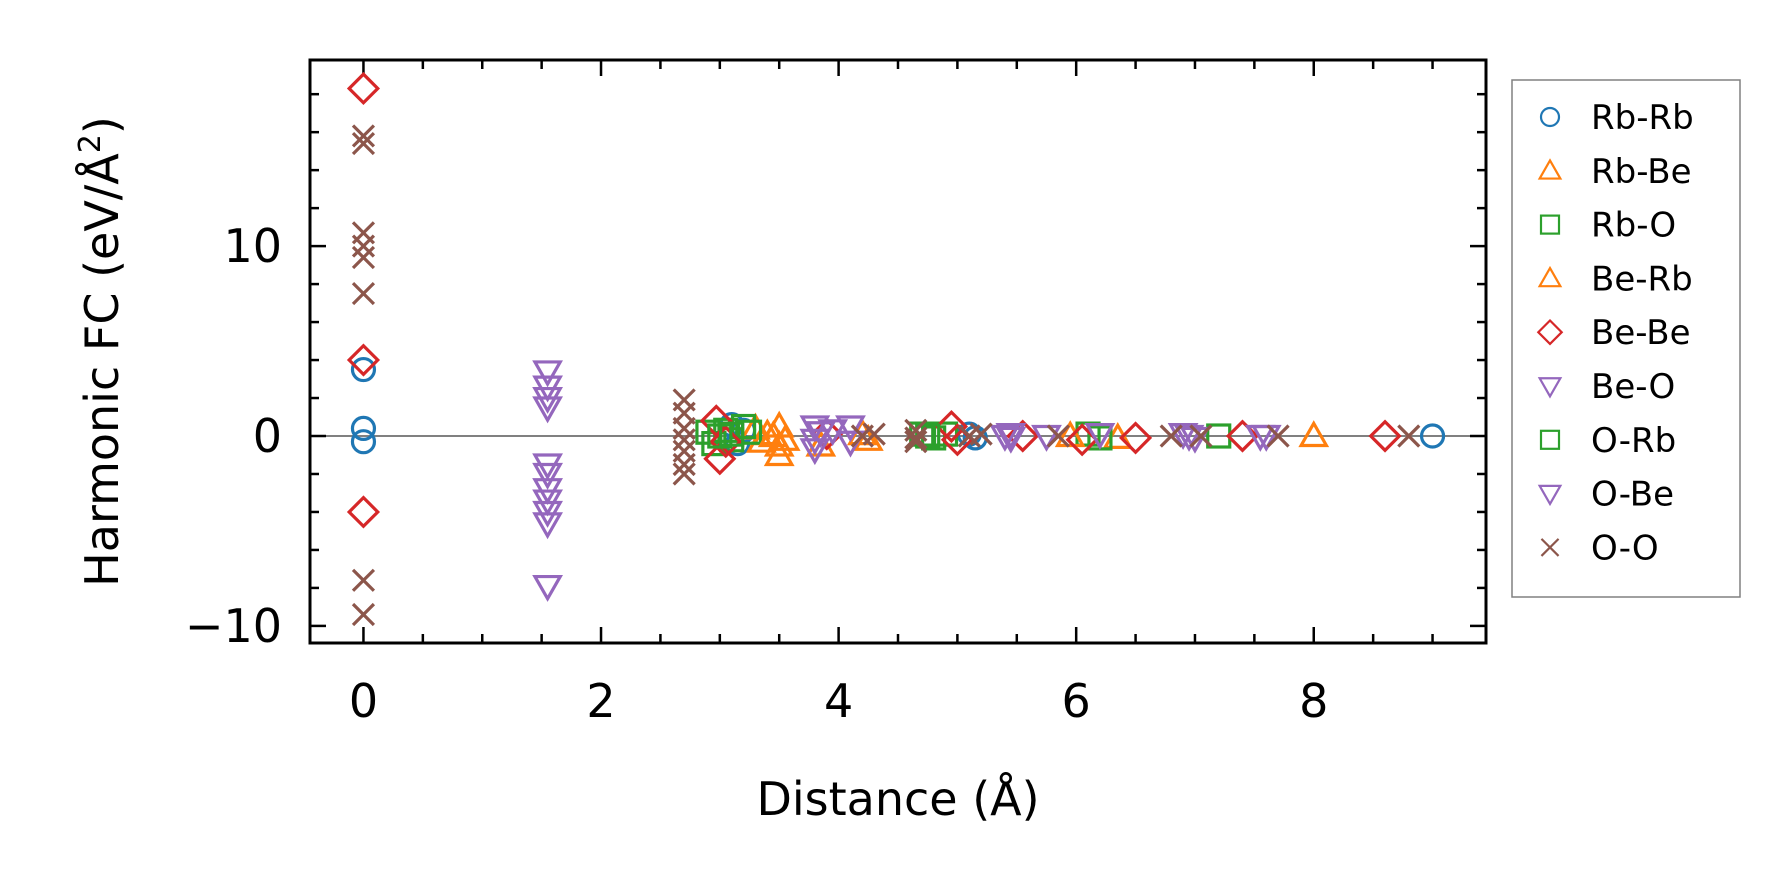  Describe the element at coordinates (1632, 495) in the screenshot. I see `legend-label: O-Be` at that location.